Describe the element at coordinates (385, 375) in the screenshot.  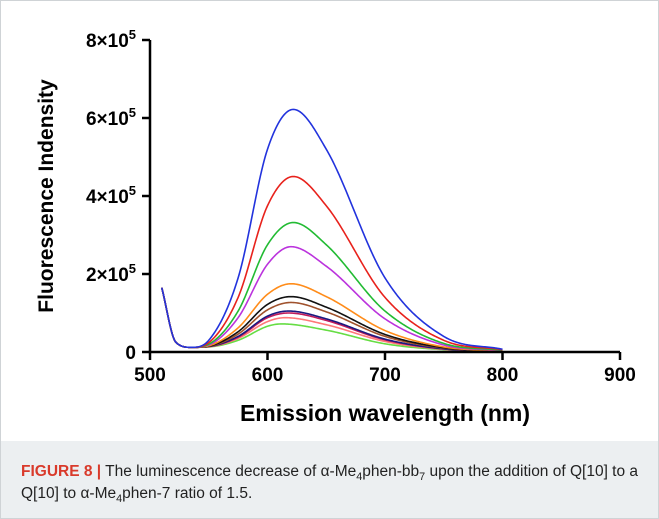
I see `x-tick-label: 700` at that location.